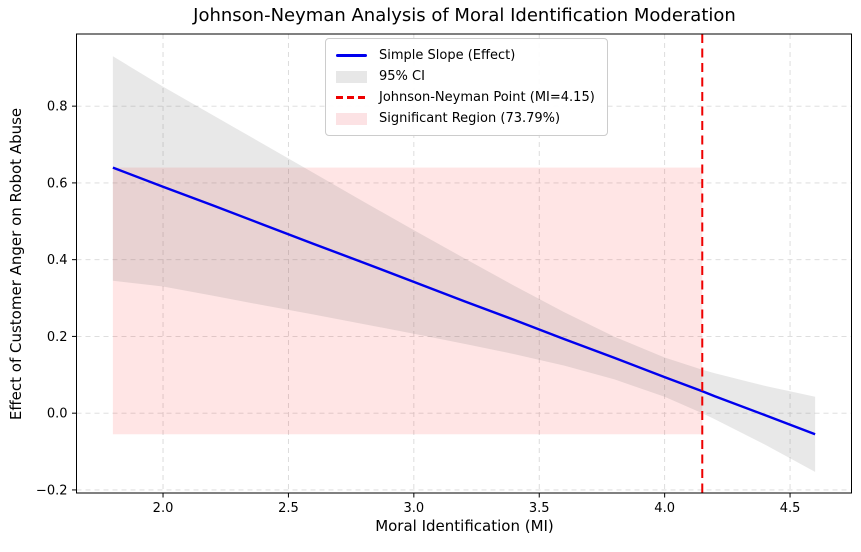 The width and height of the screenshot is (861, 552). I want to click on x-axis-label: Moral Identification (MI), so click(464, 526).